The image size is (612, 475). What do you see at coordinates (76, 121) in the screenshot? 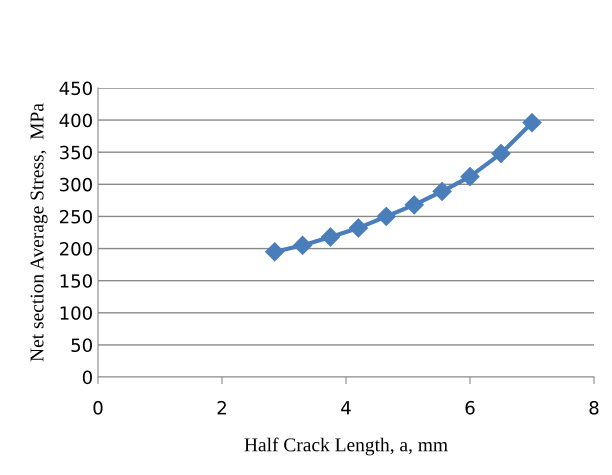
I see `y-tick-label: 400` at bounding box center [76, 121].